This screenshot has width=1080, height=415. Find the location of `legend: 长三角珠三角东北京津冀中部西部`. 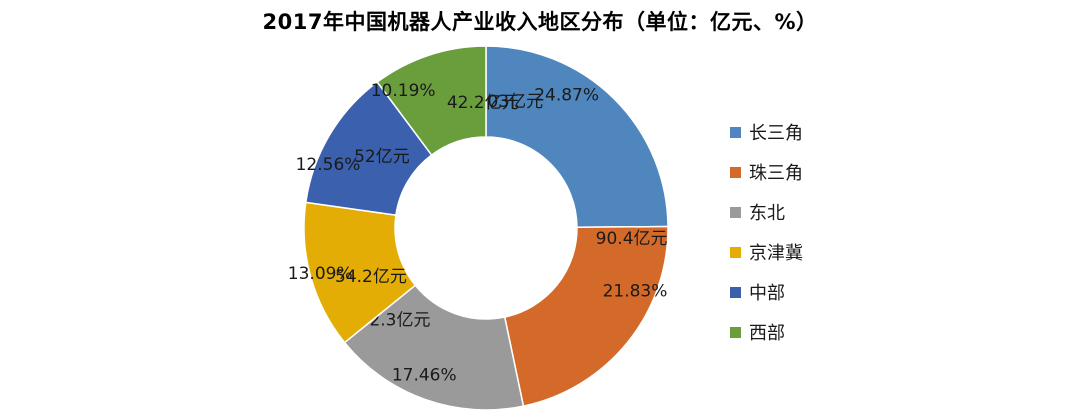

legend: 长三角珠三角东北京津冀中部西部 is located at coordinates (766, 232).